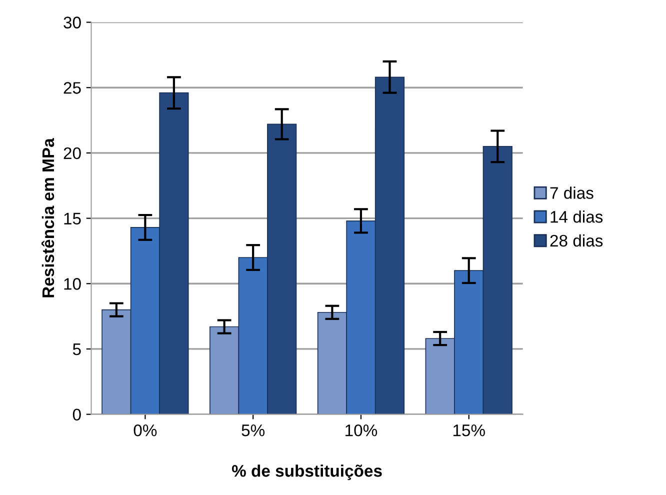 The height and width of the screenshot is (495, 666). I want to click on x-tick-label: 10%, so click(362, 430).